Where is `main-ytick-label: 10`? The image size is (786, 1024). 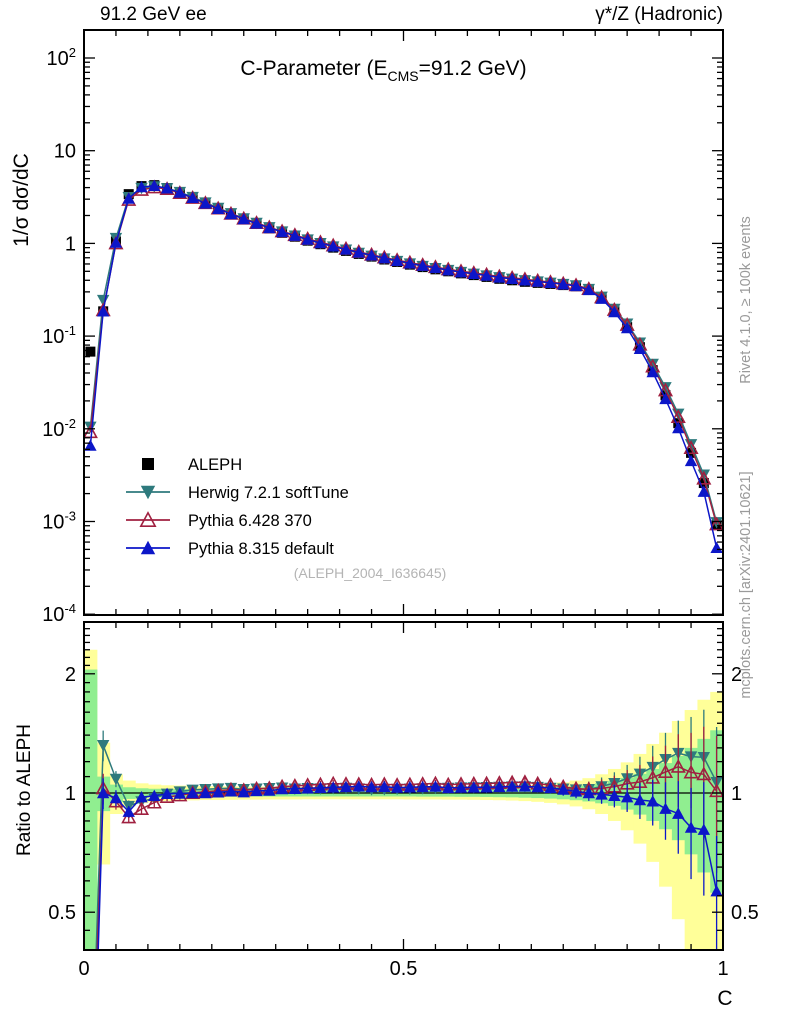 main-ytick-label: 10 is located at coordinates (65, 152).